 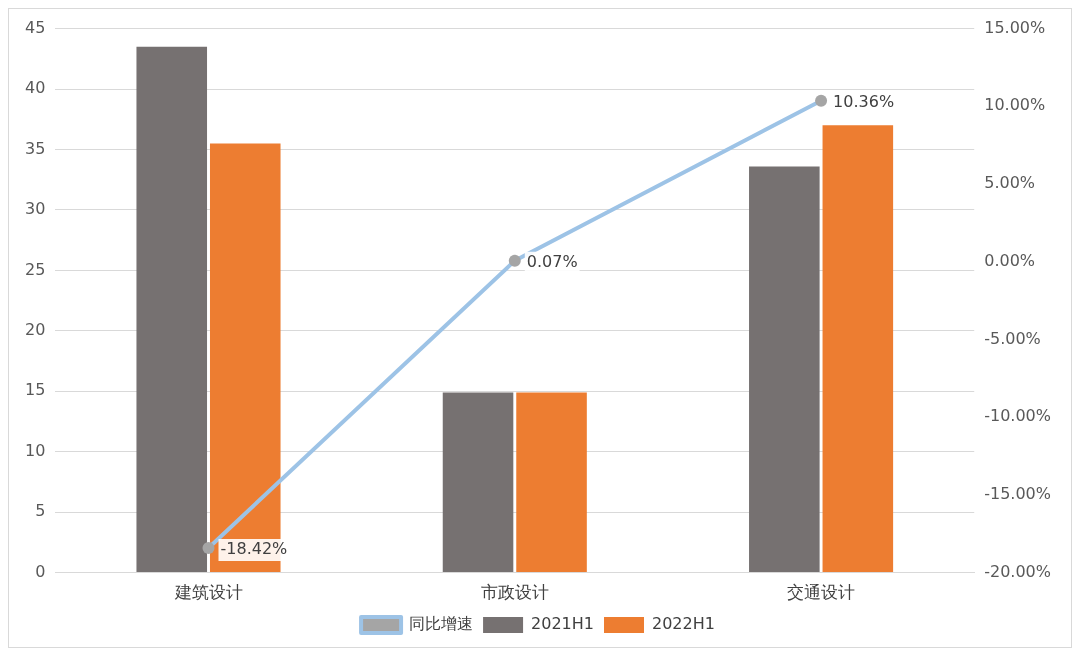 What do you see at coordinates (683, 624) in the screenshot?
I see `legend-label: 2022H1` at bounding box center [683, 624].